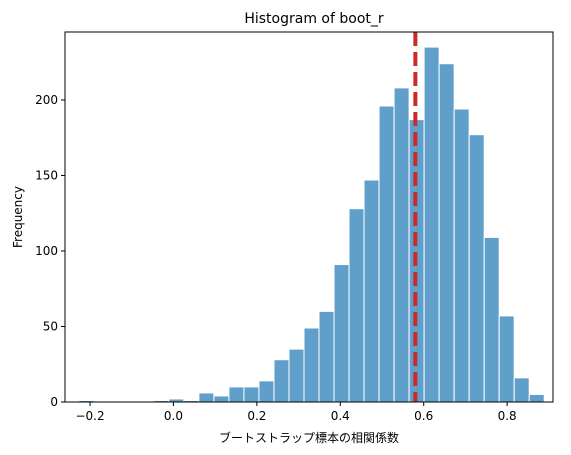  I want to click on y-tick-label: 200, so click(46, 100).